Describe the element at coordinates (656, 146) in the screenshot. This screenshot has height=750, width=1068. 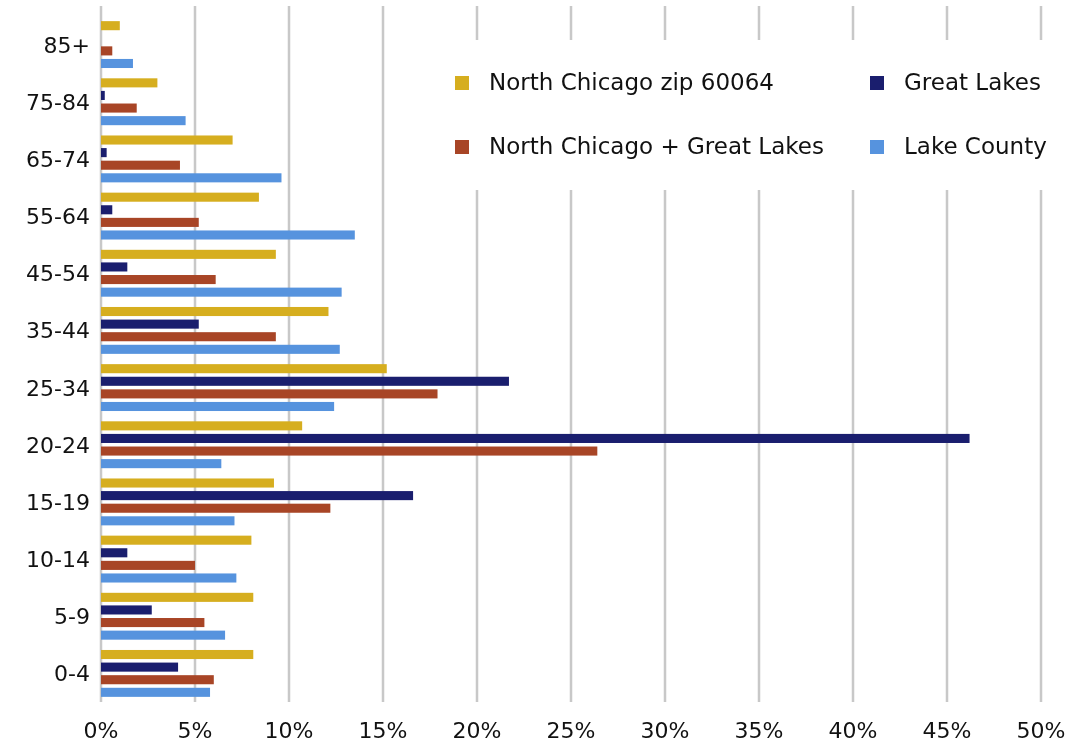
I see `legend-label: North Chicago + Great Lakes` at that location.